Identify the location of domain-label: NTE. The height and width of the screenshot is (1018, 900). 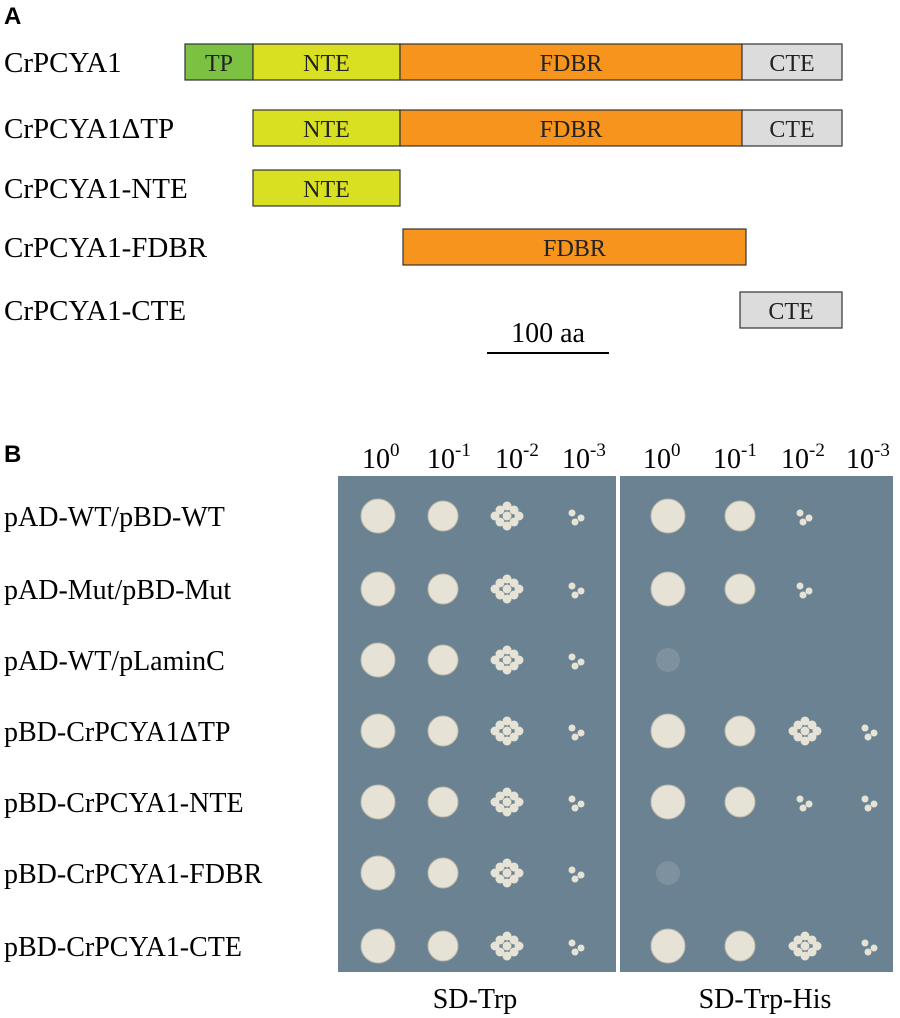
(326, 130).